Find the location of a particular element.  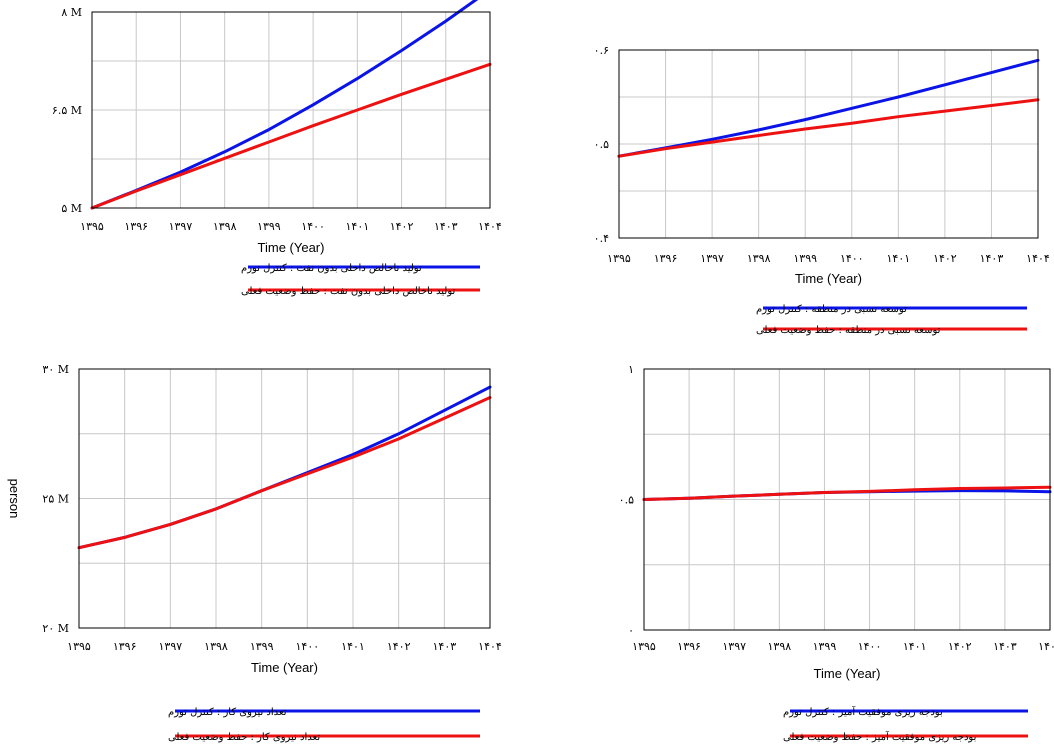

y-tick-label: ۰ is located at coordinates (631, 630).